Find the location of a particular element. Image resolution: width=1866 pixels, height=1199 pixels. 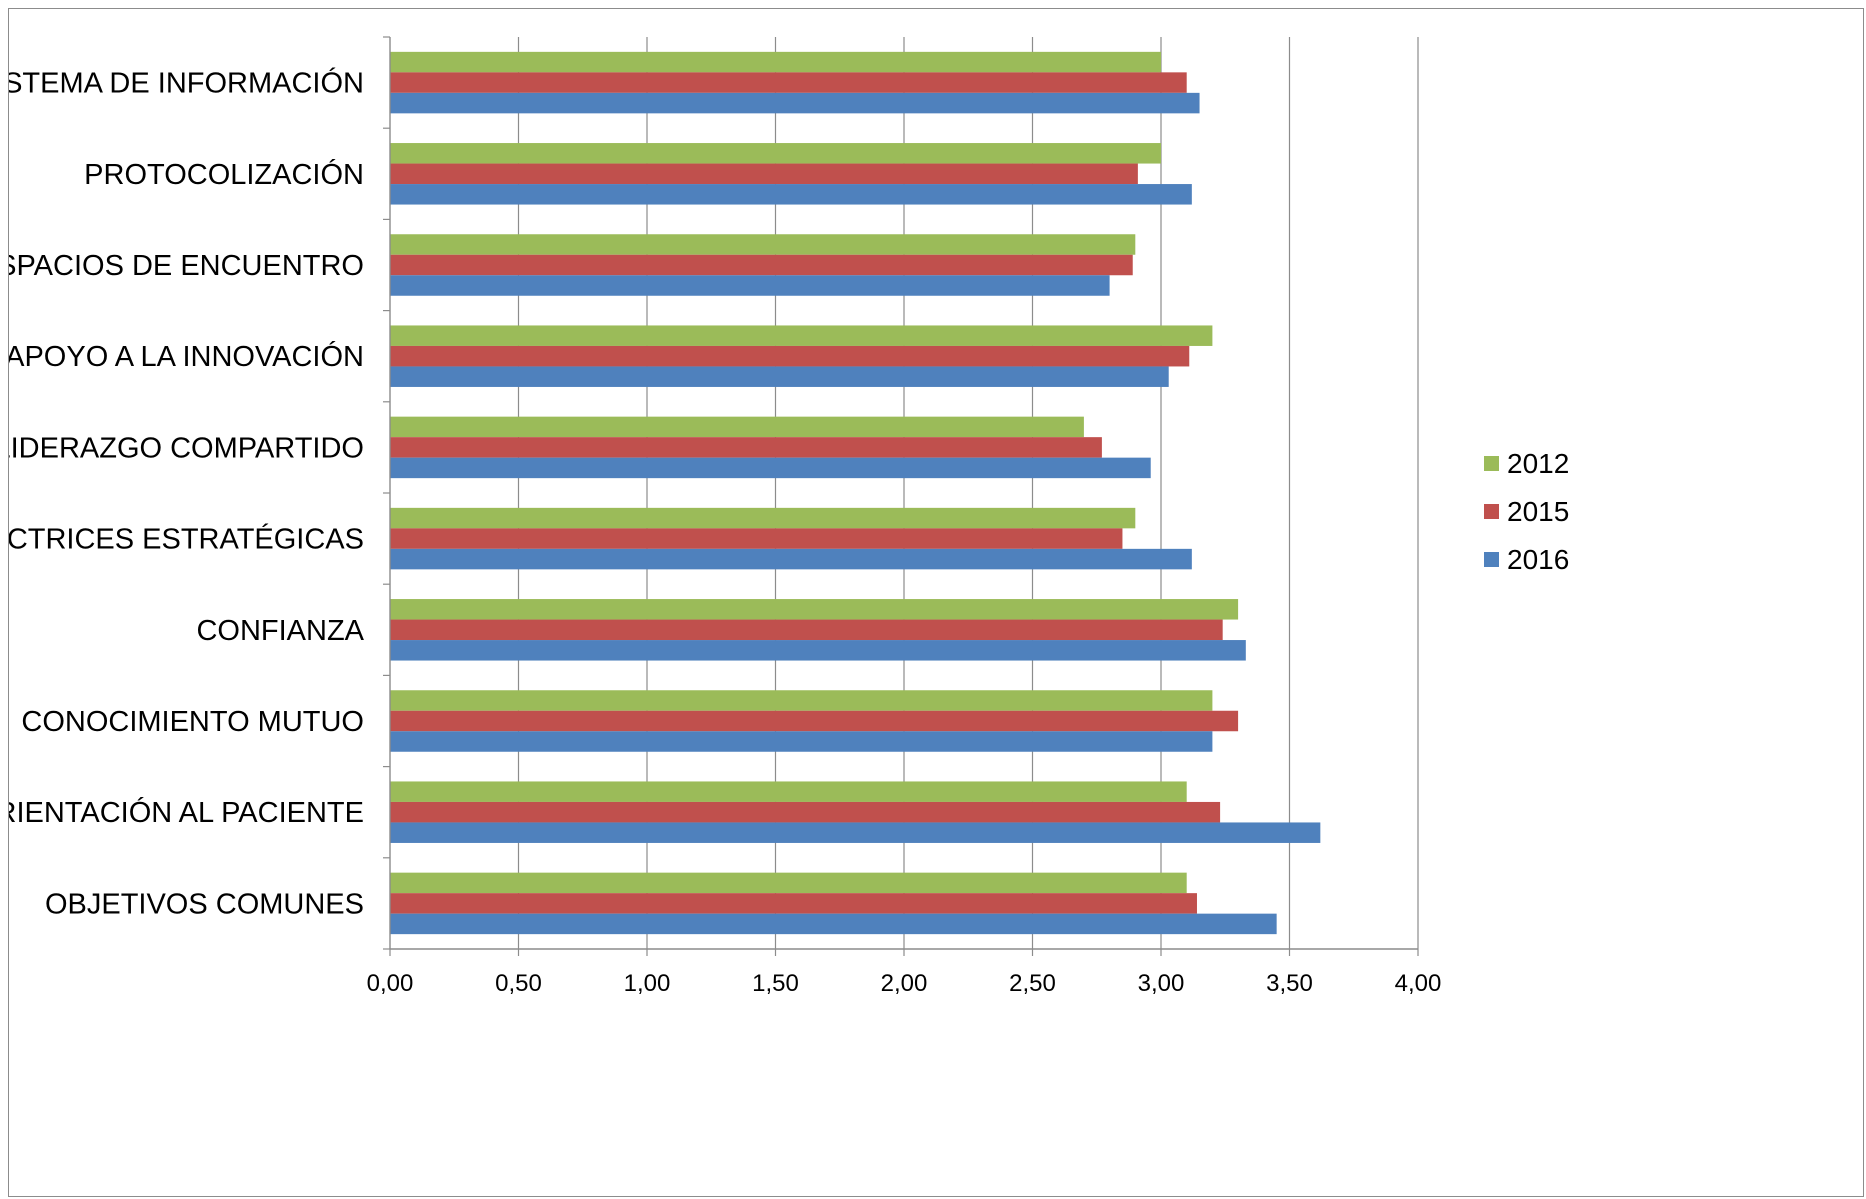

category-label: CONOCIMIENTO MUTUO is located at coordinates (192, 722).